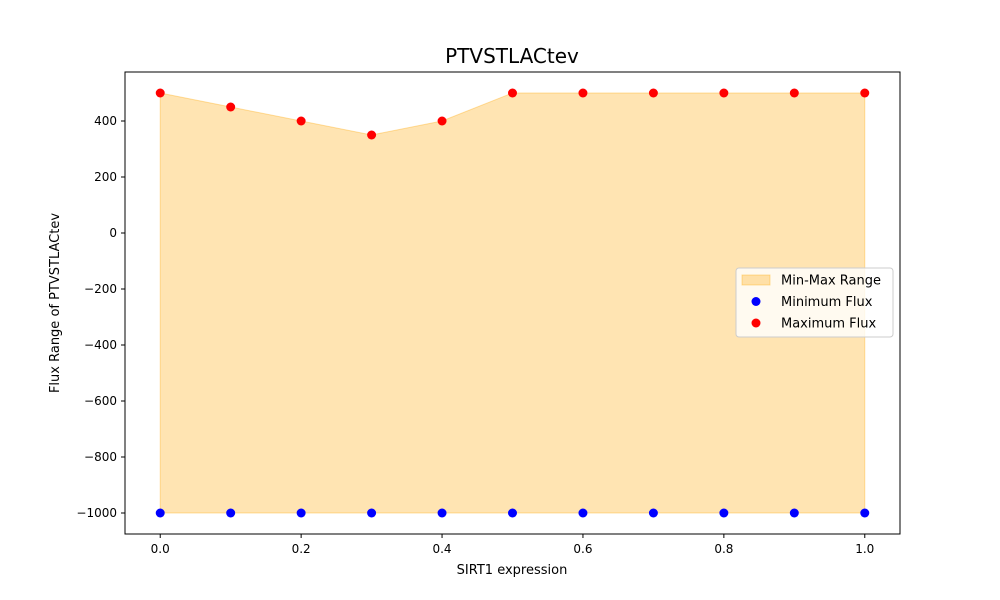 This screenshot has height=600, width=1000. I want to click on y-tick-label: −200, so click(100, 289).